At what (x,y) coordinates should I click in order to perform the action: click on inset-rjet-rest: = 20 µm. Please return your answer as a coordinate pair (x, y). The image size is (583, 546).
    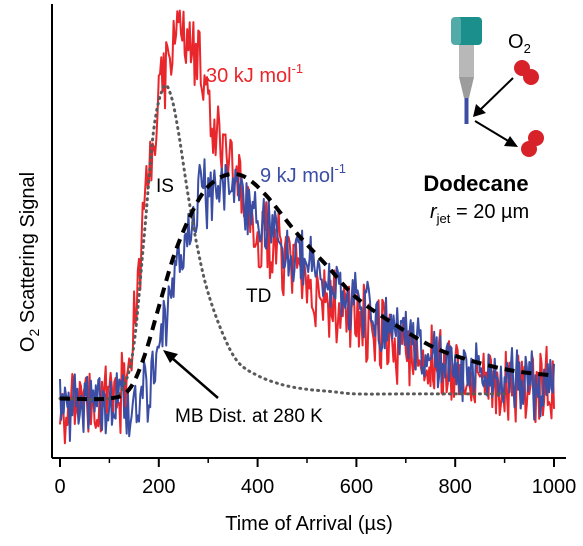
    Looking at the image, I should click on (489, 212).